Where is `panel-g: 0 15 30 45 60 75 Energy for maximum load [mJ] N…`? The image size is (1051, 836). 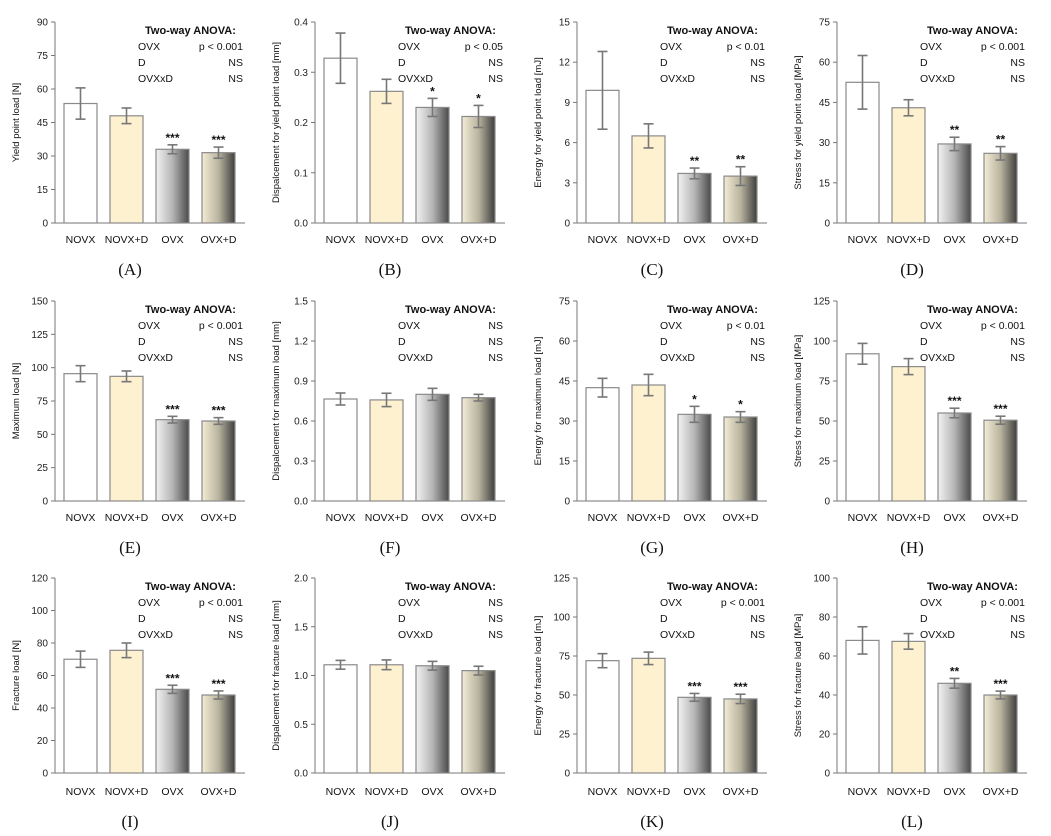
panel-g: 0 15 30 45 60 75 Energy for maximum load [mJ] N… is located at coordinates (650, 427).